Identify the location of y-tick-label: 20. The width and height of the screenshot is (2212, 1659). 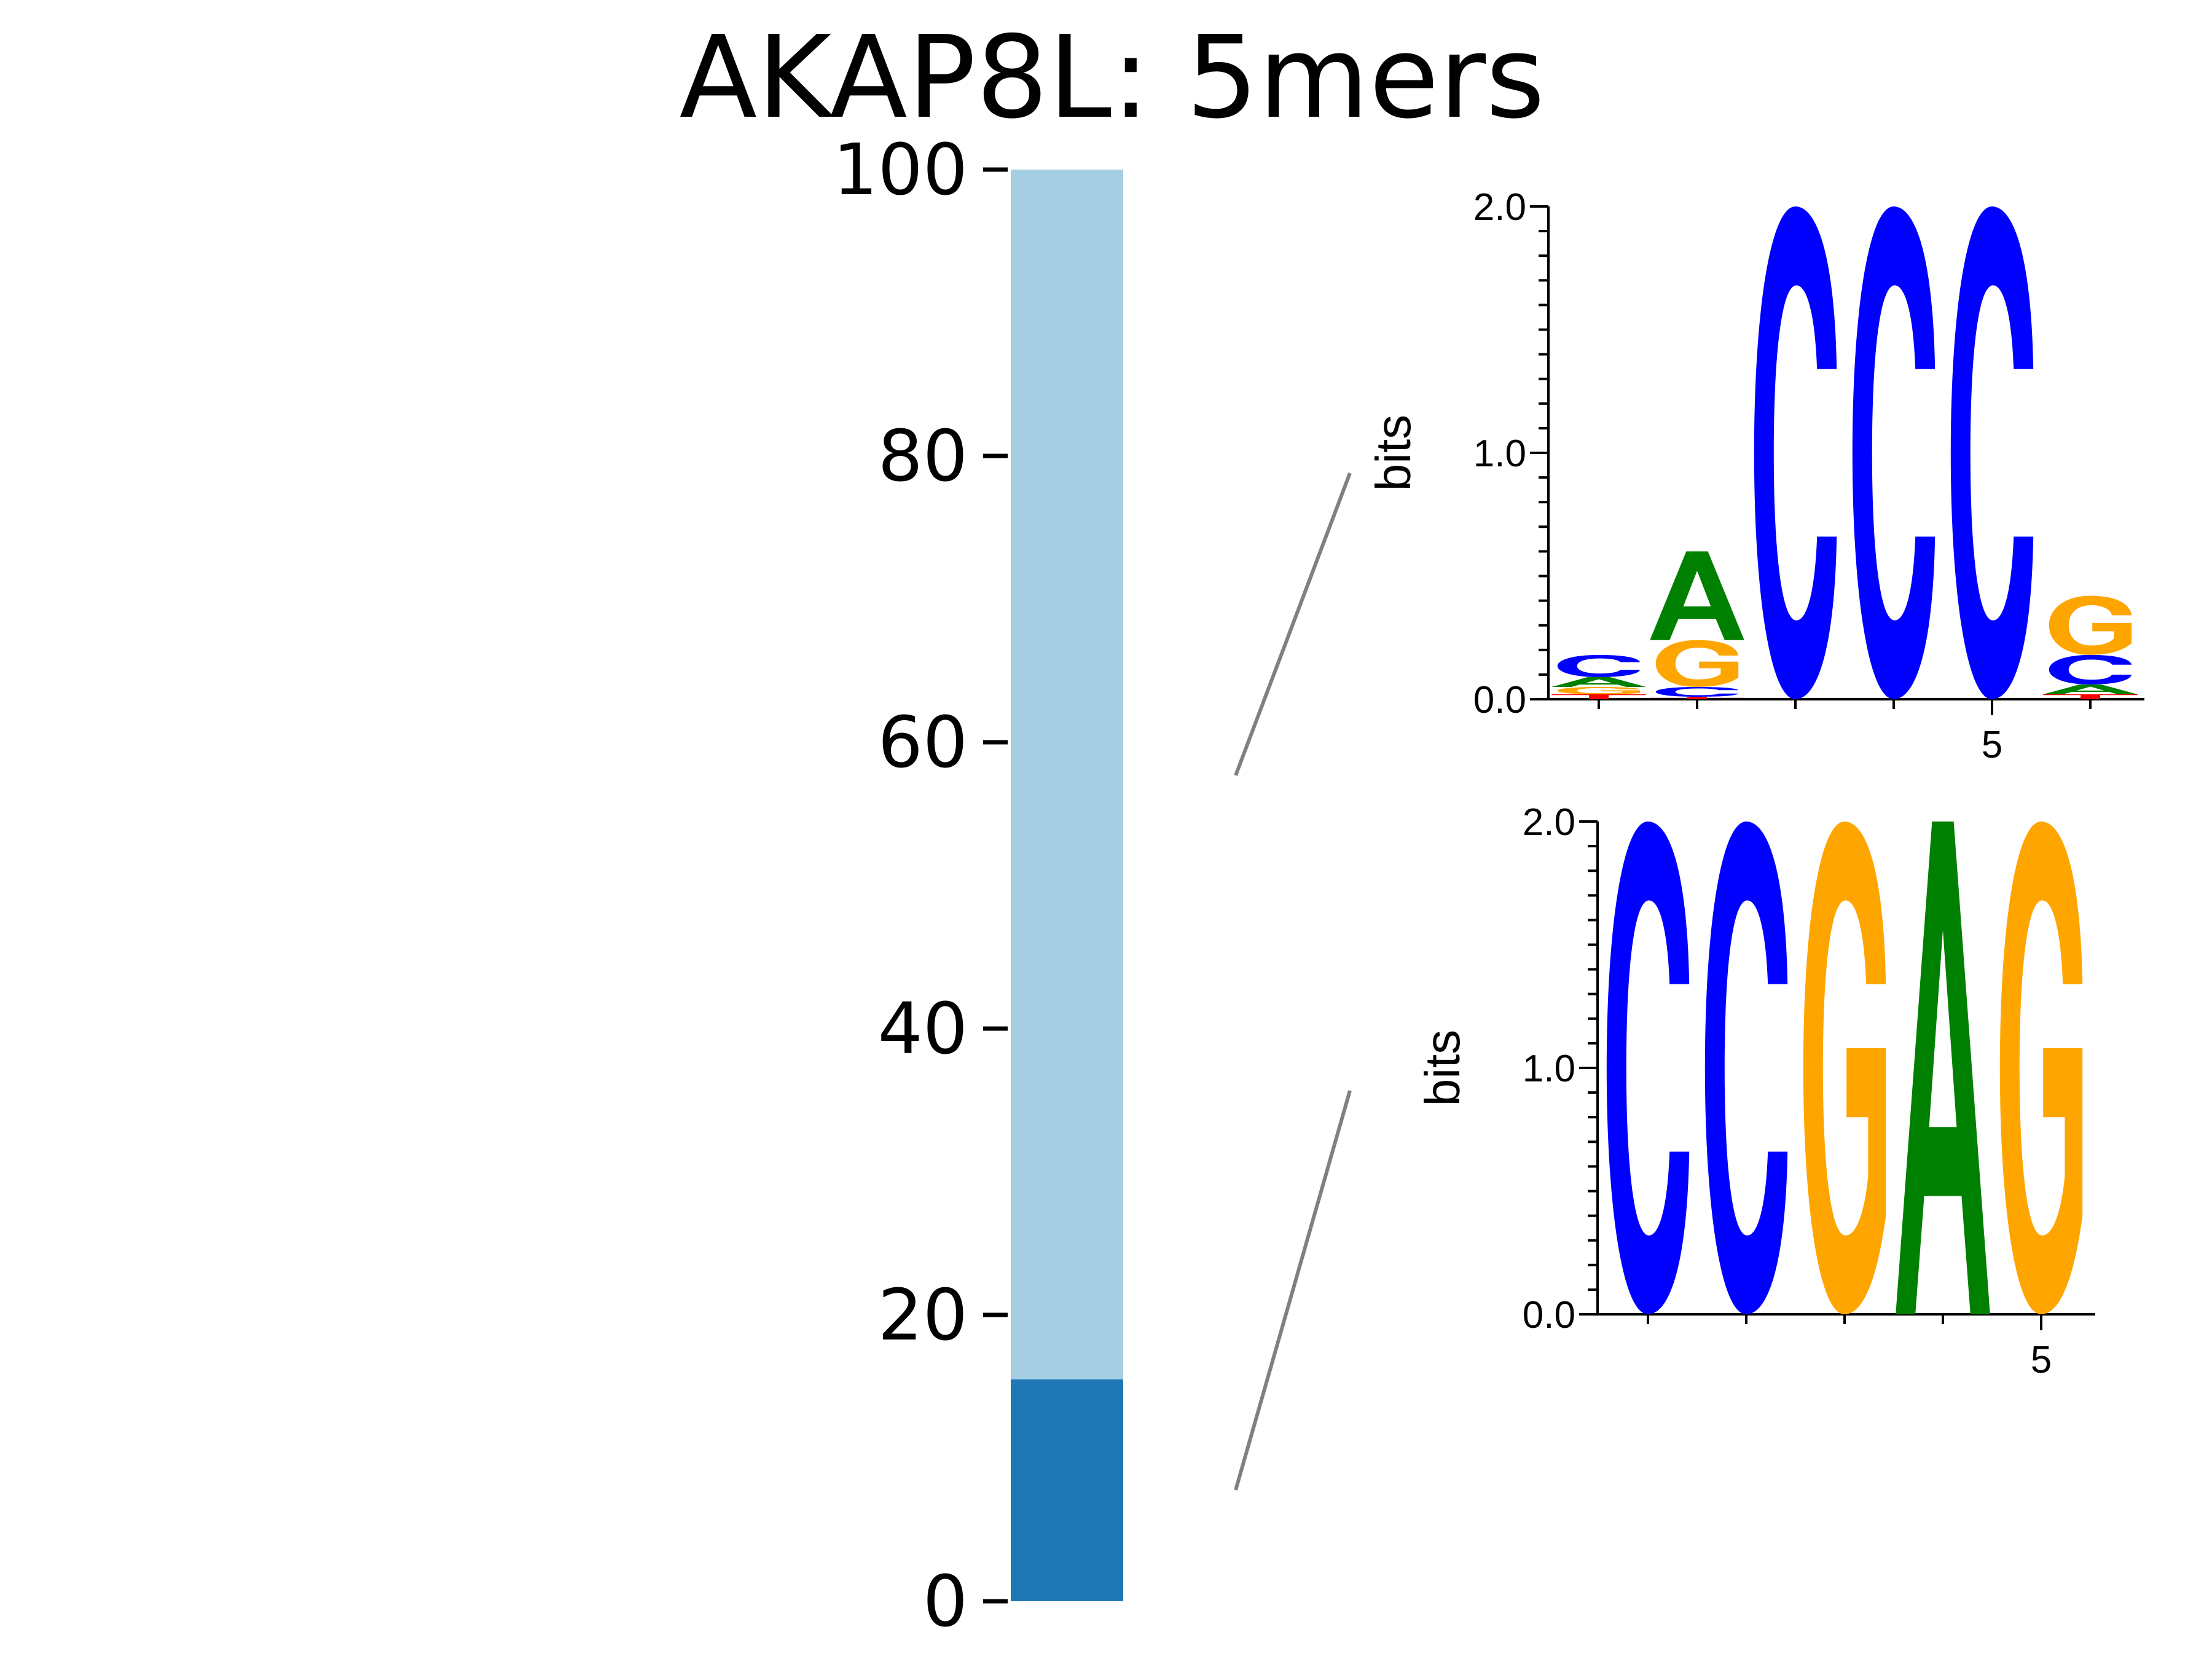
(923, 1315).